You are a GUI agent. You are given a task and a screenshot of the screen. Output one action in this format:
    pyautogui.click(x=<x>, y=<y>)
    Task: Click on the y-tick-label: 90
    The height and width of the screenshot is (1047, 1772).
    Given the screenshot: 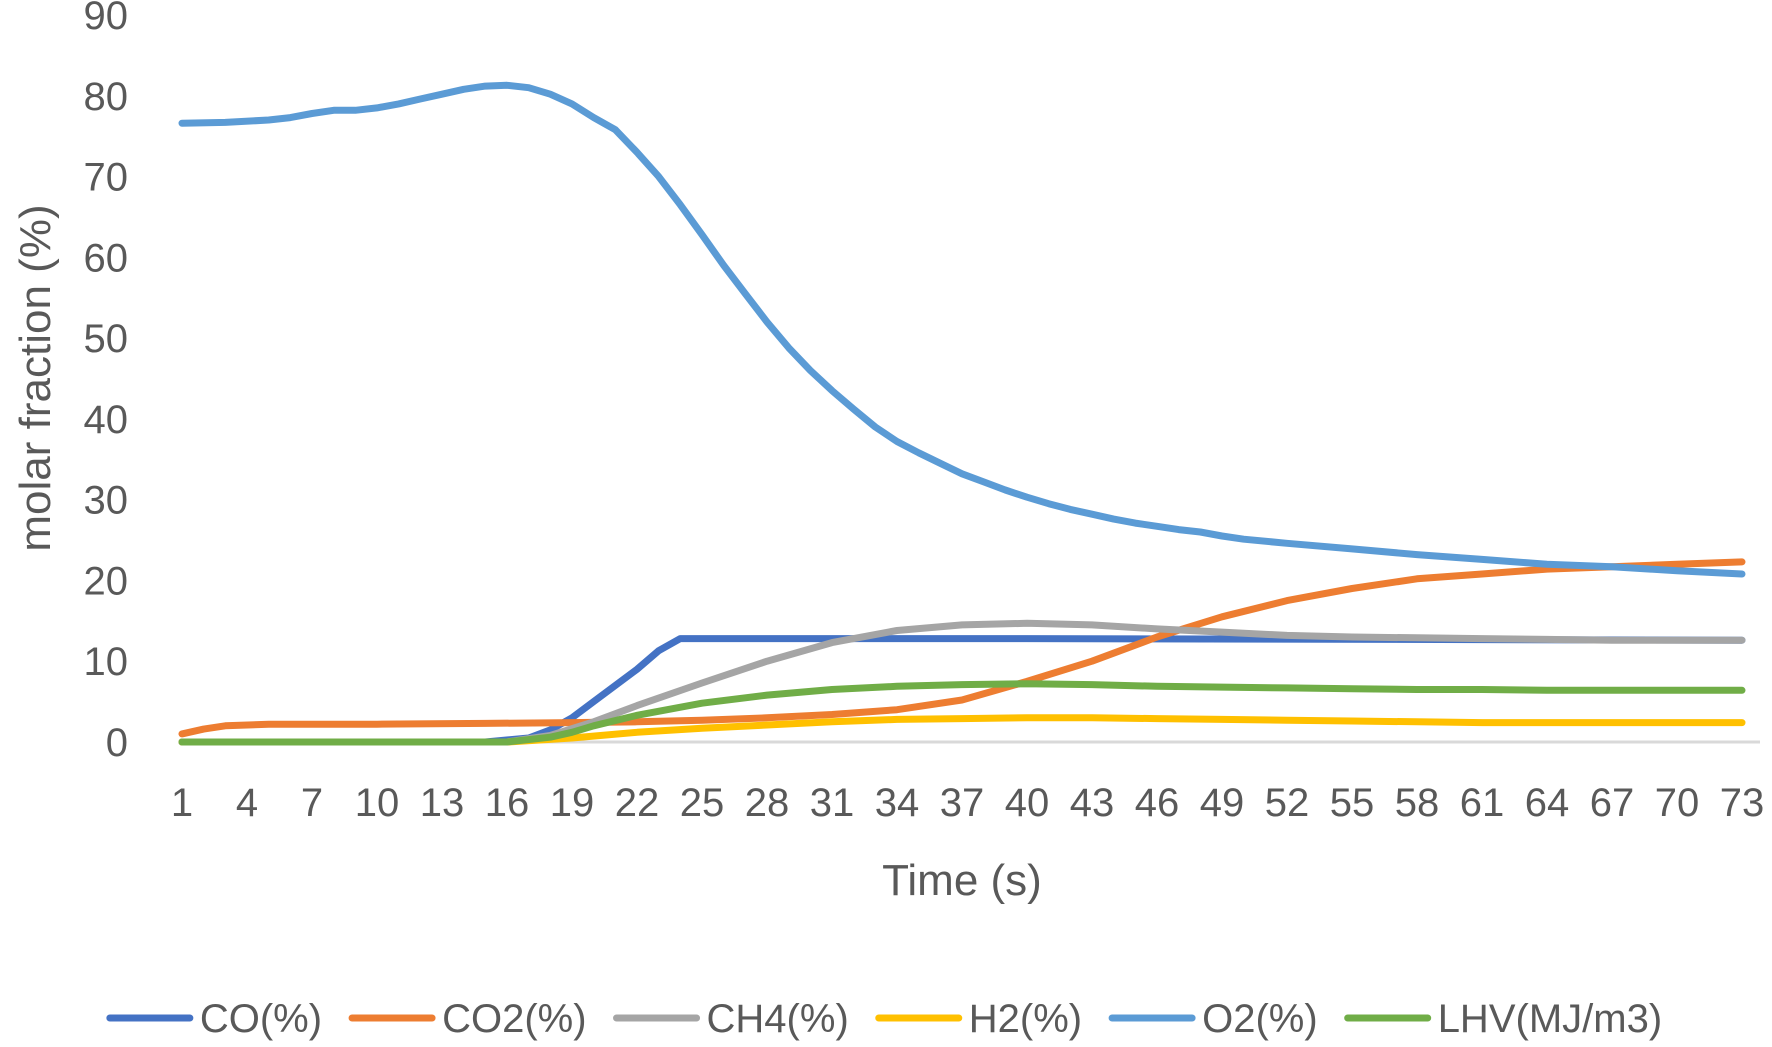 What is the action you would take?
    pyautogui.click(x=106, y=19)
    